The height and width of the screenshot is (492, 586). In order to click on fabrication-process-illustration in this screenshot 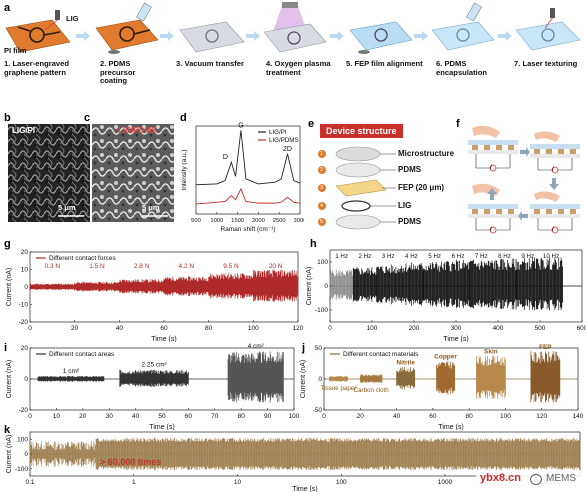, I will do `click(293, 28)`.